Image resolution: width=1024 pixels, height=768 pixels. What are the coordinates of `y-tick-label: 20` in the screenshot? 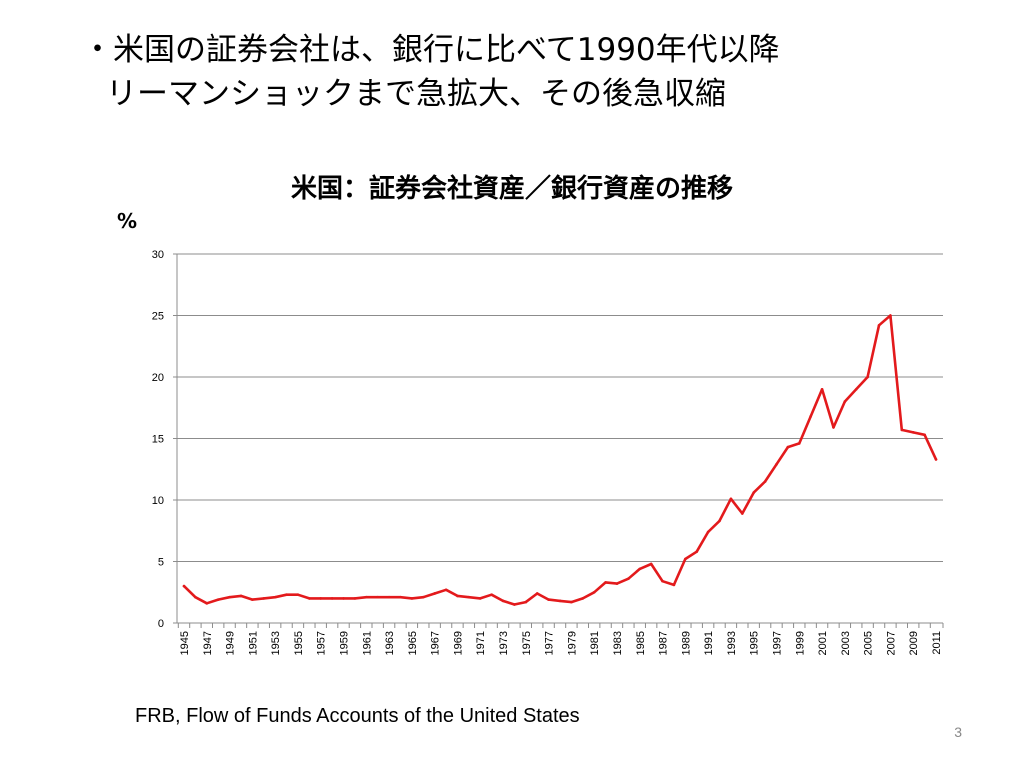 It's located at (158, 378).